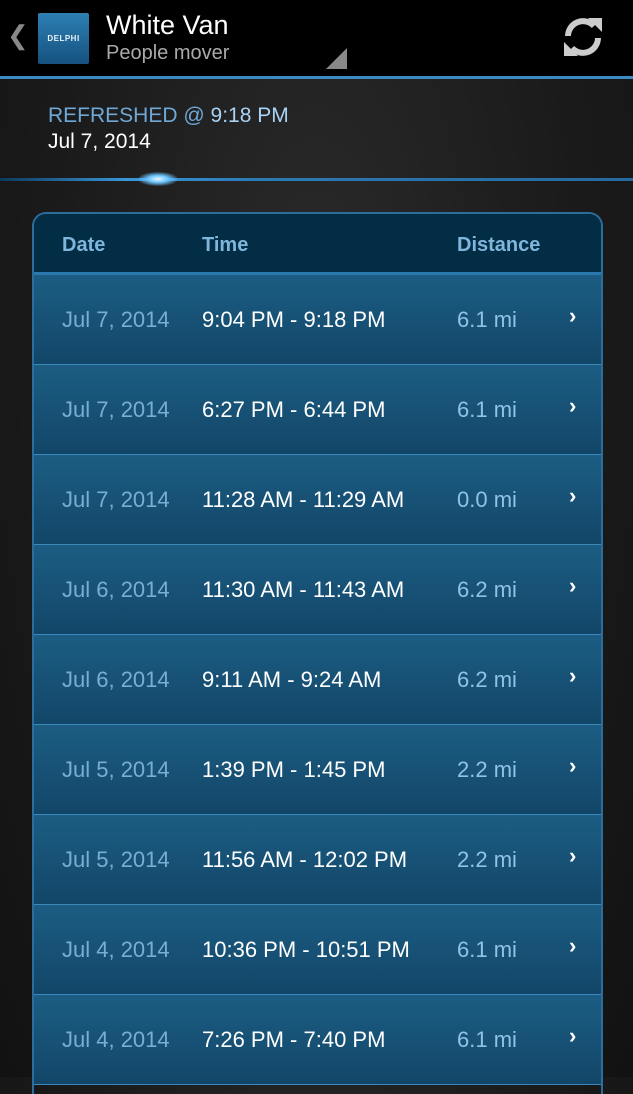 This screenshot has width=633, height=1094. Describe the element at coordinates (294, 1039) in the screenshot. I see `trip-time: 7:26 PM - 7:40 PM` at that location.